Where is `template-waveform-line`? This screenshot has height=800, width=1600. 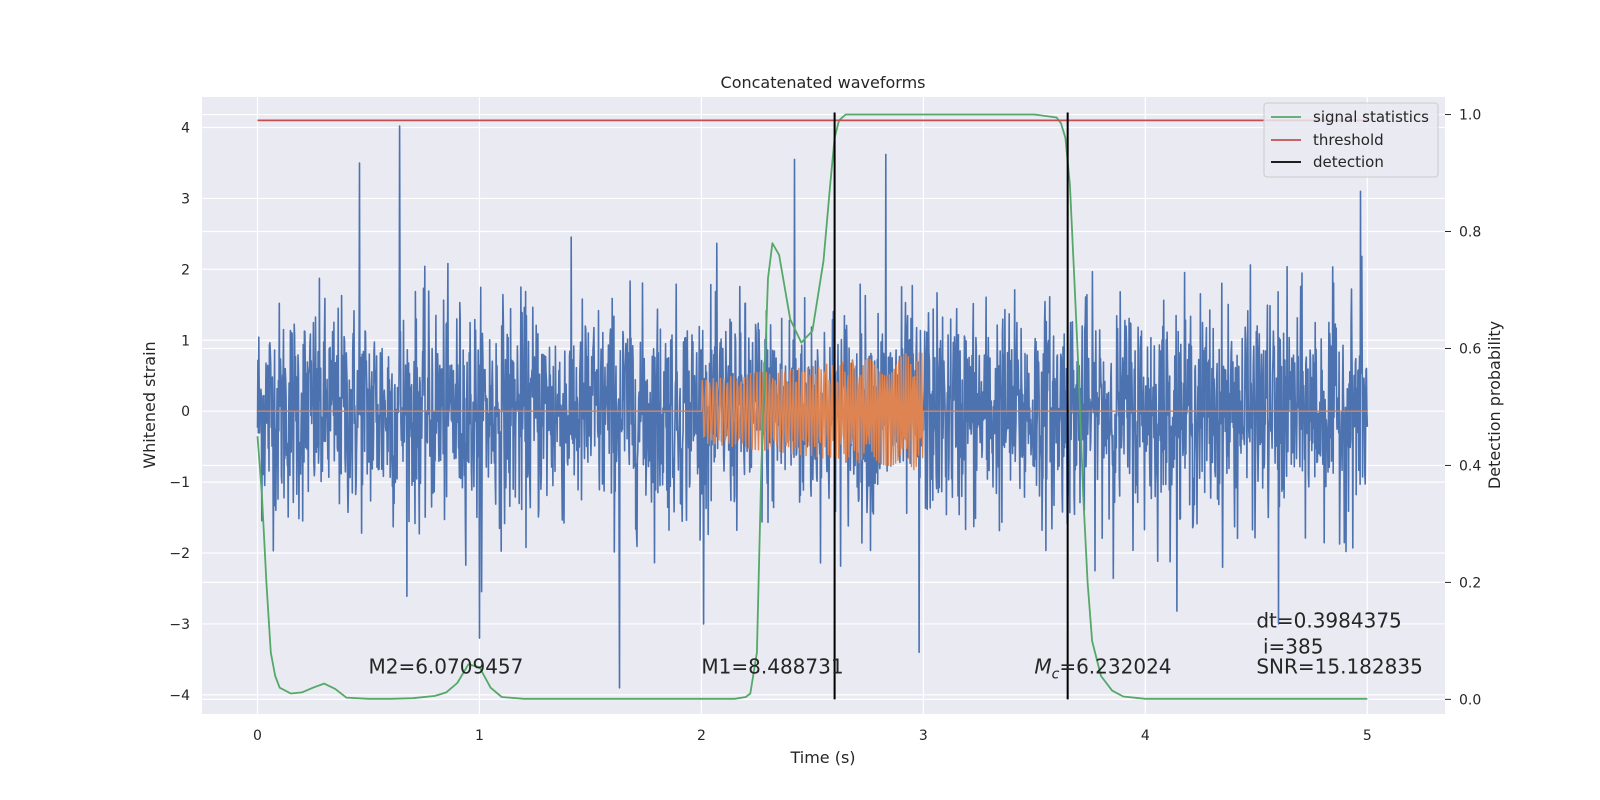
template-waveform-line is located at coordinates (812, 411).